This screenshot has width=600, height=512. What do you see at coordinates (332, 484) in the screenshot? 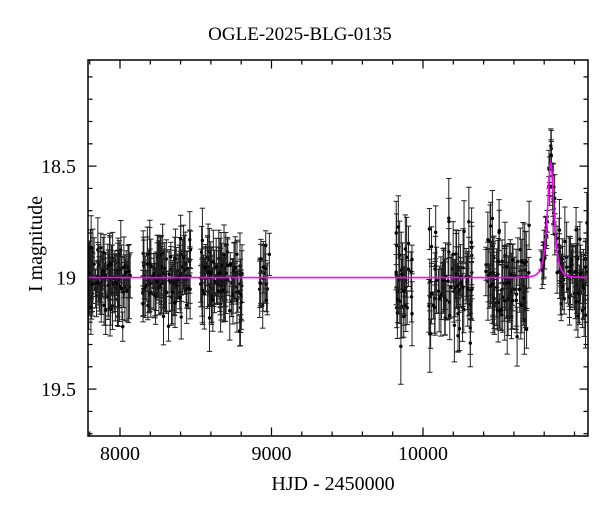
I see `x-axis-label: HJD - 2450000` at bounding box center [332, 484].